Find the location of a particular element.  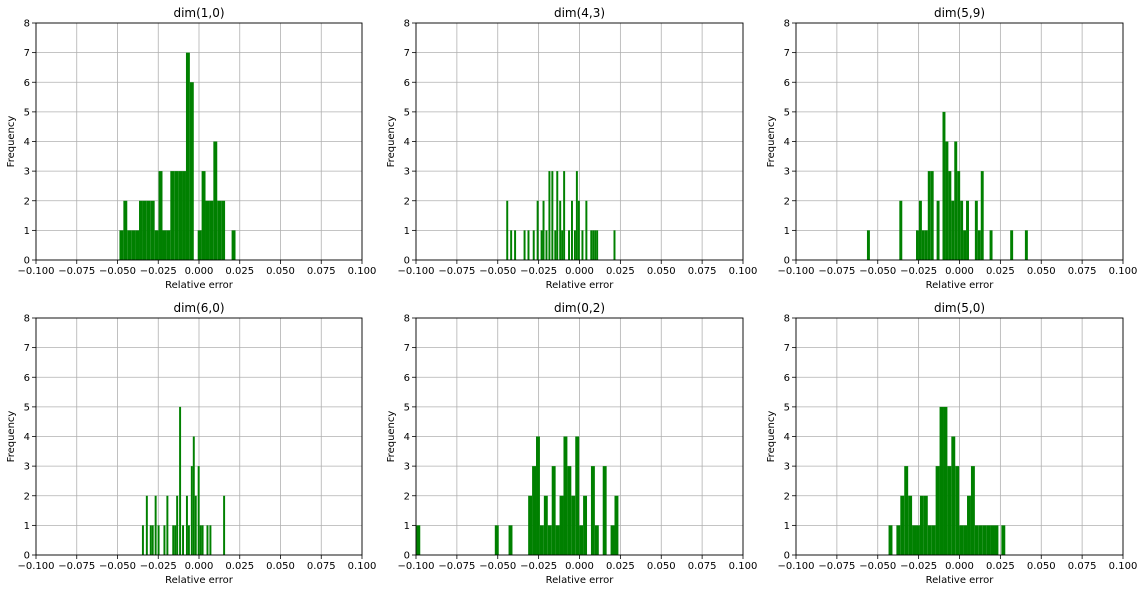

chart-title: dim(5,9) is located at coordinates (959, 13).